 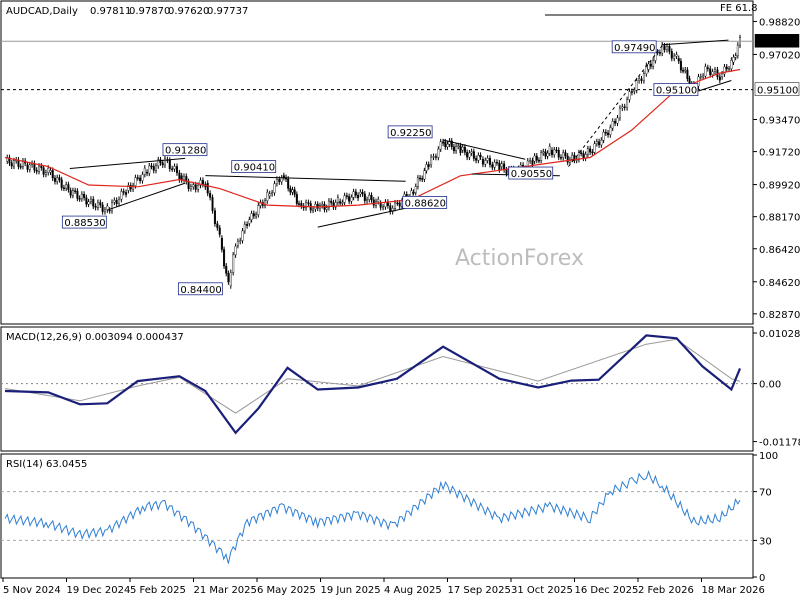 I want to click on dashed-projection, so click(x=615, y=106).